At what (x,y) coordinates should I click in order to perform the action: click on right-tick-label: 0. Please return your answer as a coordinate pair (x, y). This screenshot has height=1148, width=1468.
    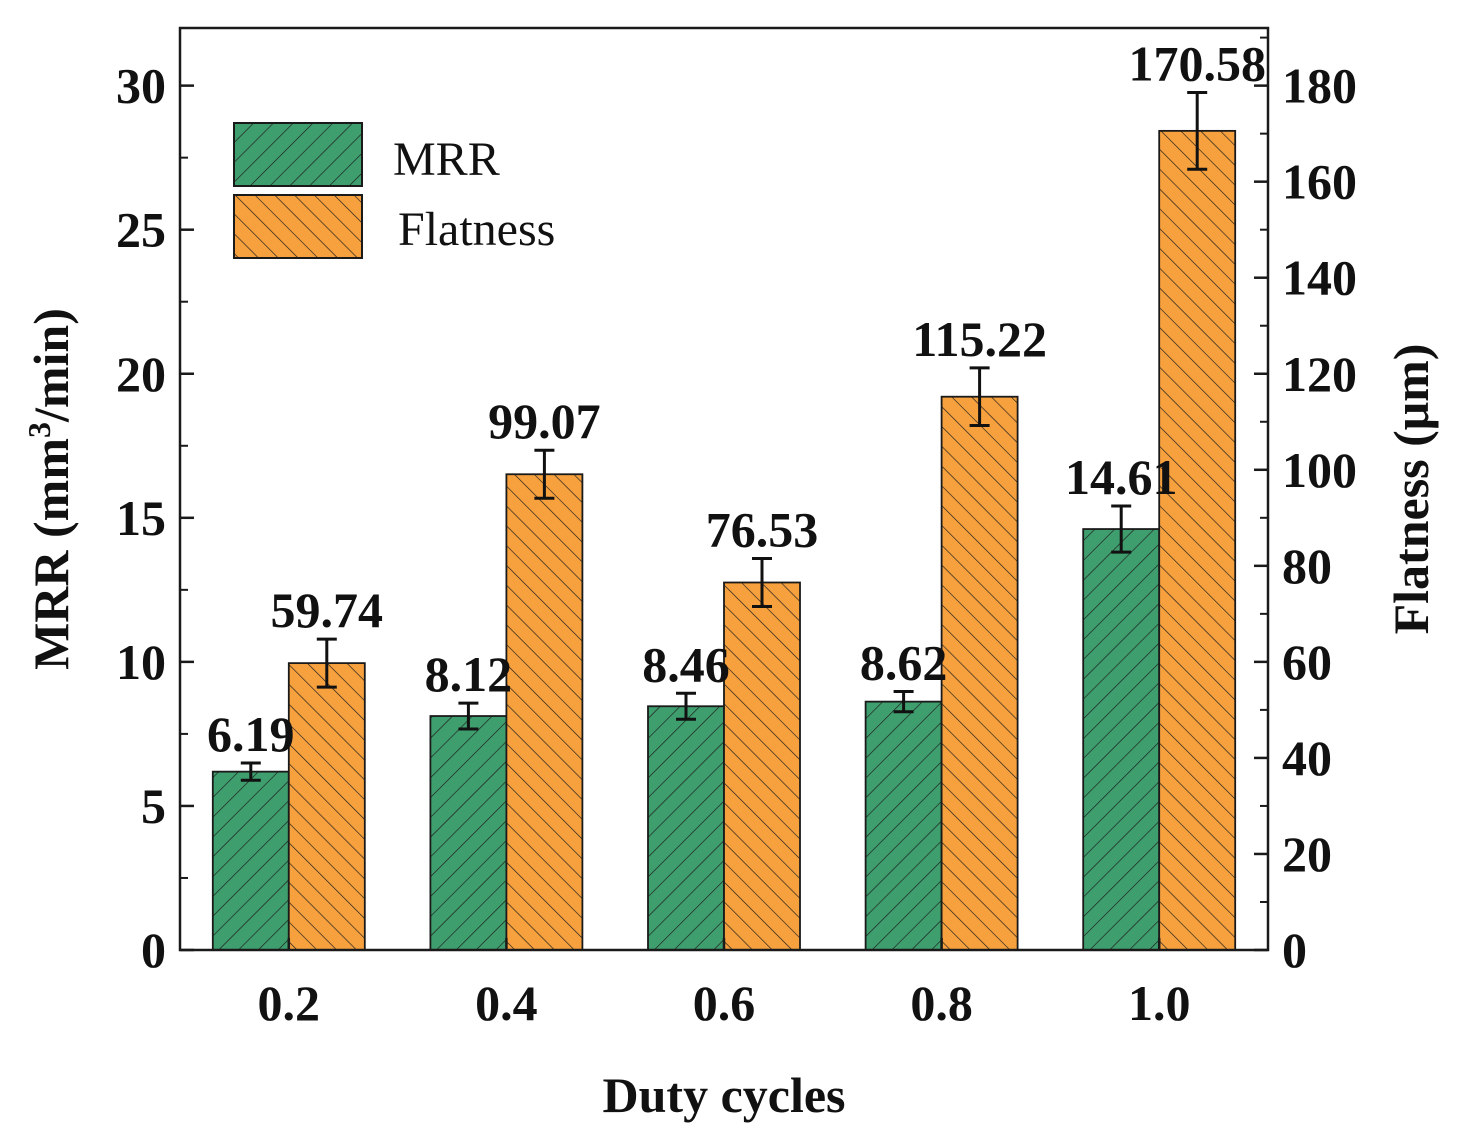
    Looking at the image, I should click on (1294, 950).